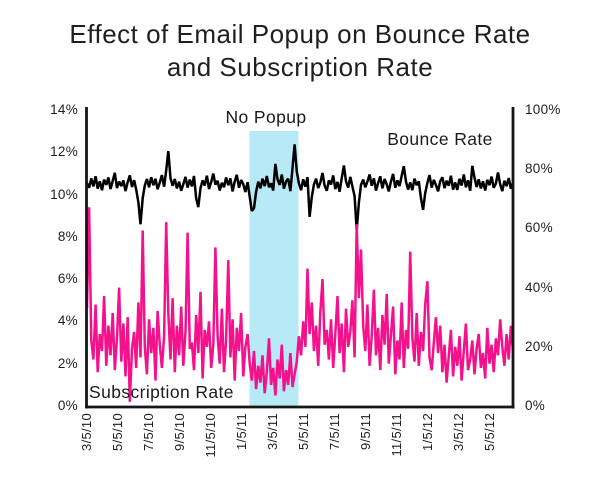  I want to click on chart-title-line2: and Subscription Rate, so click(300, 67).